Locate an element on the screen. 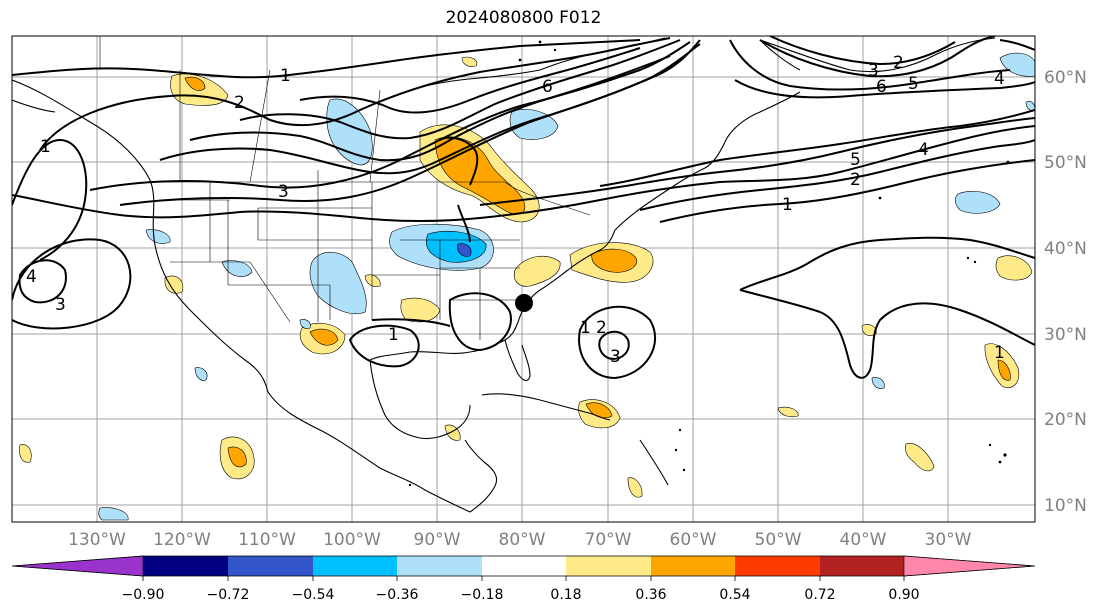 This screenshot has width=1105, height=615. positive-anomaly-north-atlantic is located at coordinates (1014, 268).